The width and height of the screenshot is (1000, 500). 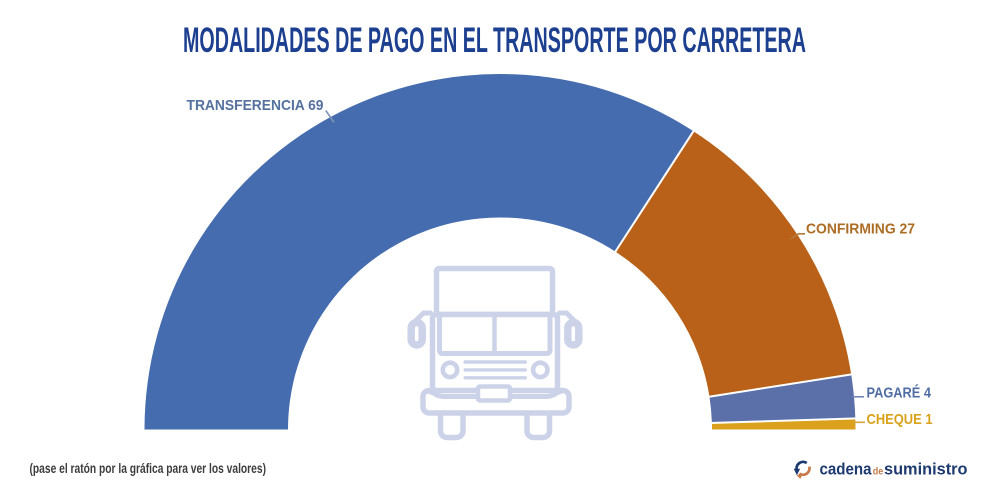 What do you see at coordinates (900, 419) in the screenshot?
I see `svg-text: CHEQUE 1` at bounding box center [900, 419].